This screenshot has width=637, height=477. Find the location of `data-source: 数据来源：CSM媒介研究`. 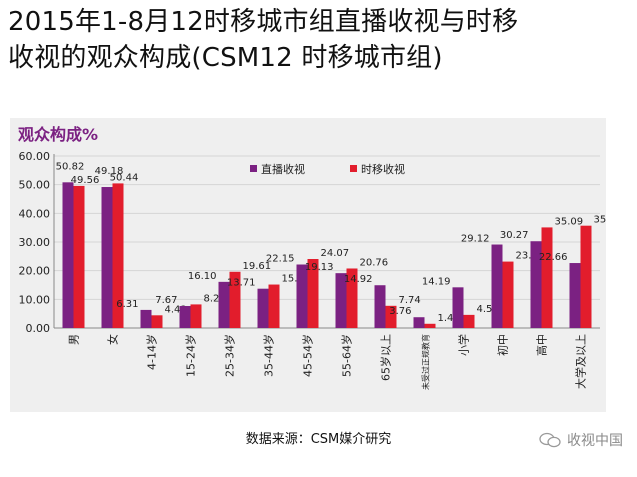

data-source: 数据来源：CSM媒介研究 is located at coordinates (318, 439).